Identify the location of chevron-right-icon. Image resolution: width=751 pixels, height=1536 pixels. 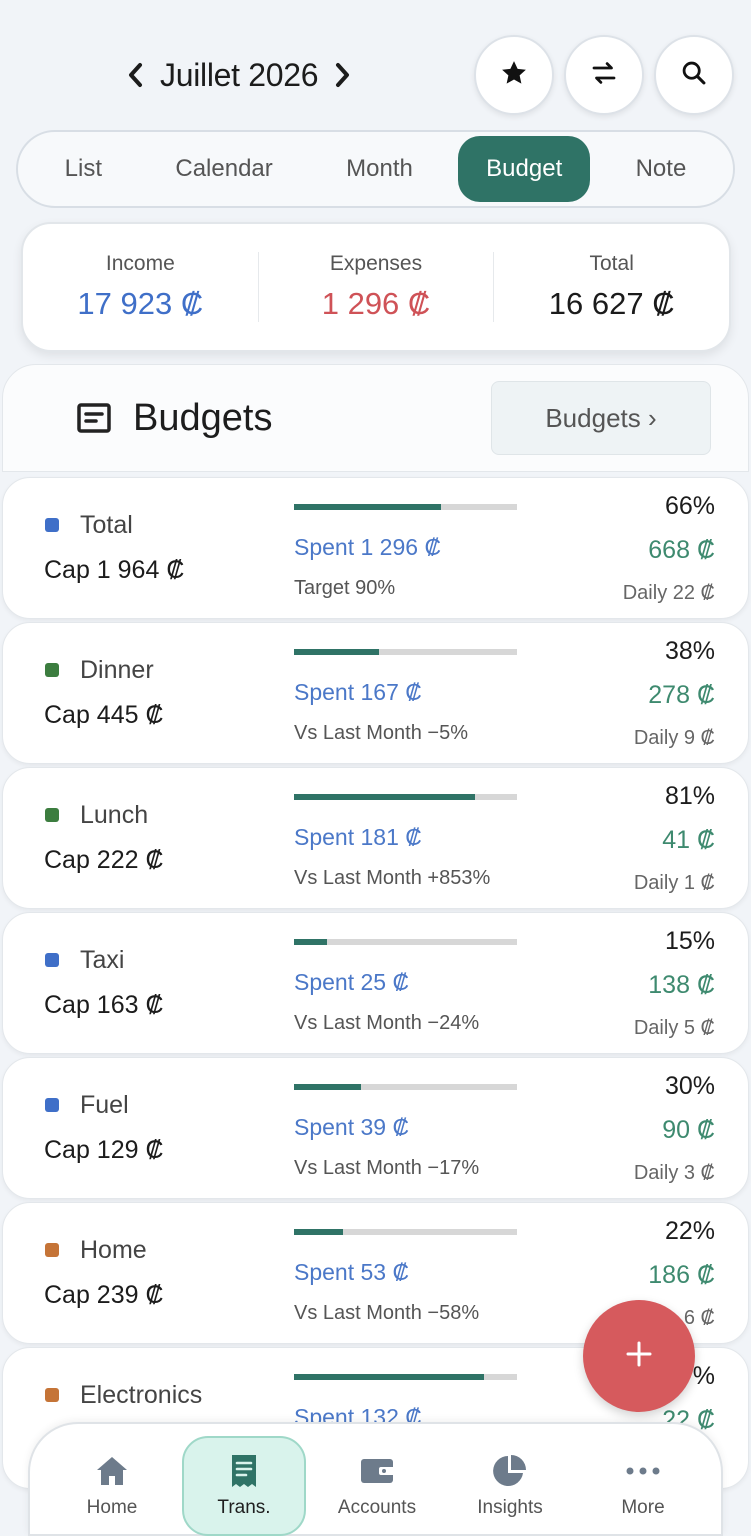
(343, 75).